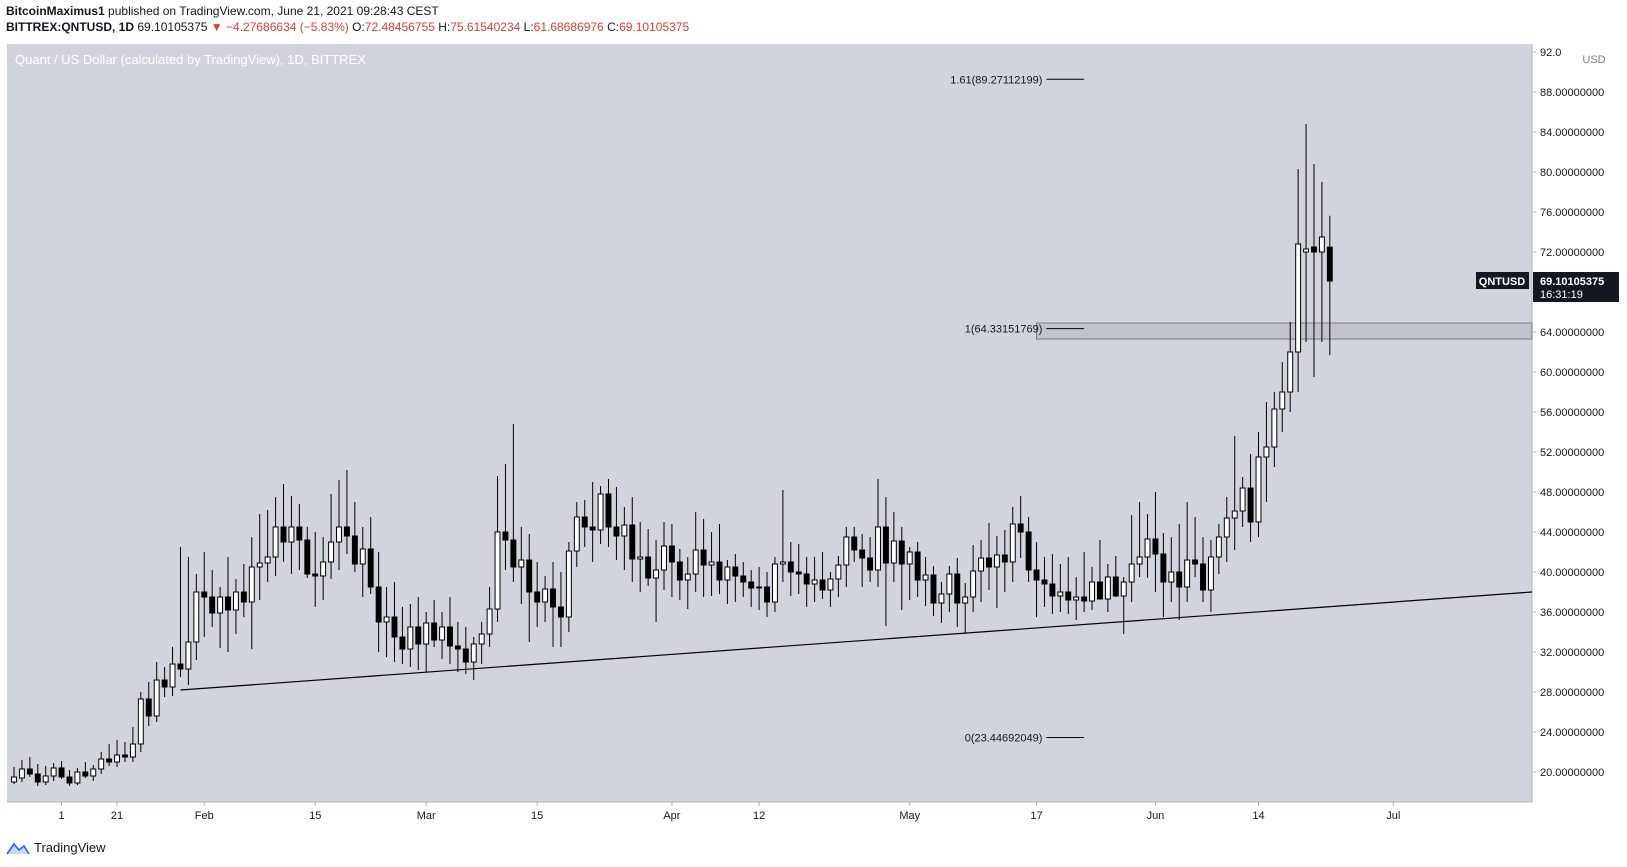 The width and height of the screenshot is (1627, 867). What do you see at coordinates (1576, 286) in the screenshot?
I see `price-tag` at bounding box center [1576, 286].